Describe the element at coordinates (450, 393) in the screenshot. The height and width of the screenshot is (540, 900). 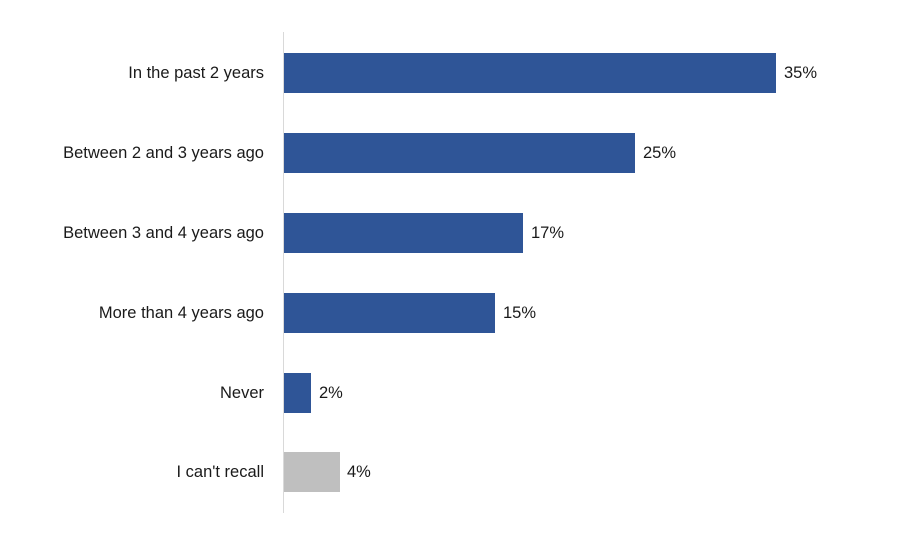
I see `bar-row: Never 2%` at that location.